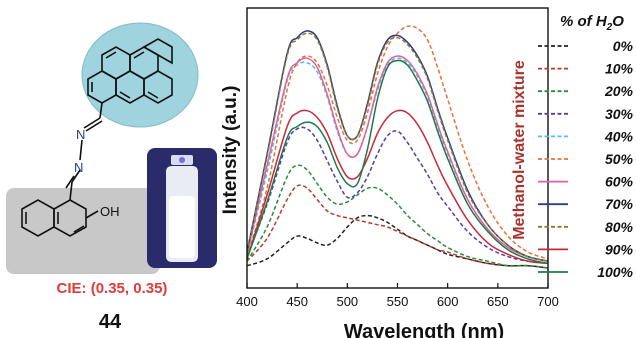  I want to click on x-tick-label: 600, so click(448, 301).